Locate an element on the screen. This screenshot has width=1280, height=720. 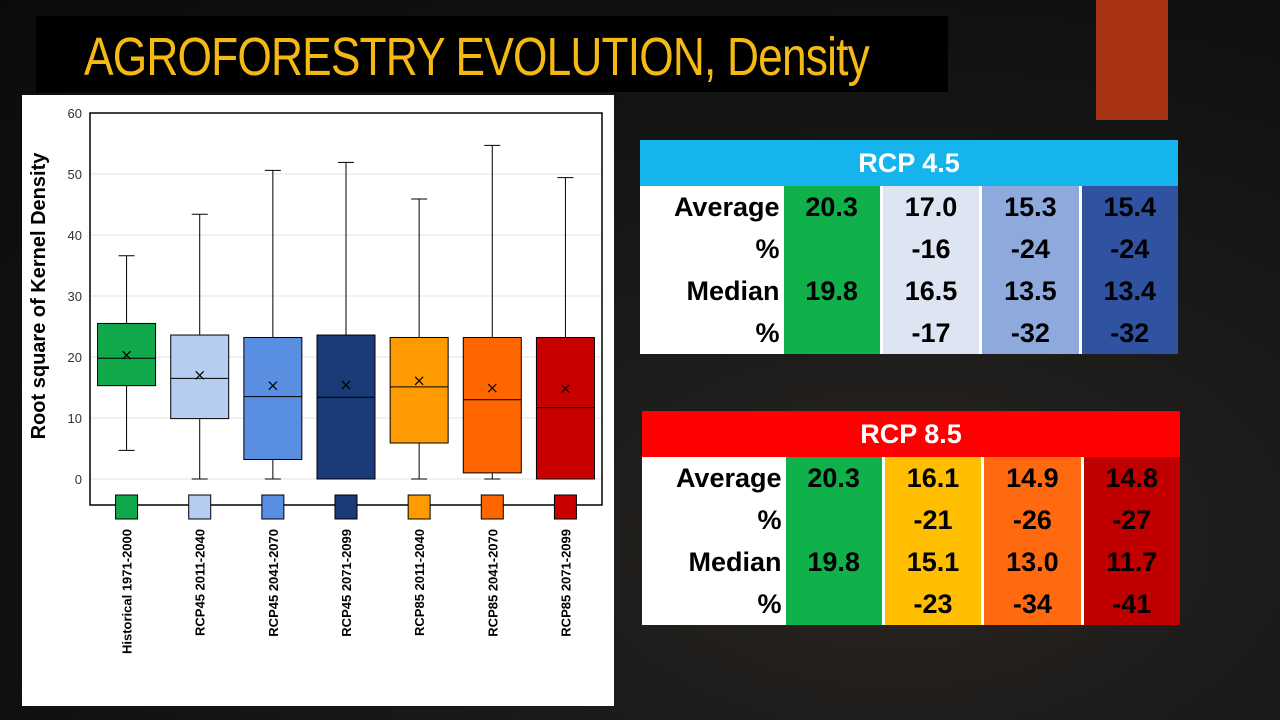
table-cell: 13.4 is located at coordinates (1128, 291).